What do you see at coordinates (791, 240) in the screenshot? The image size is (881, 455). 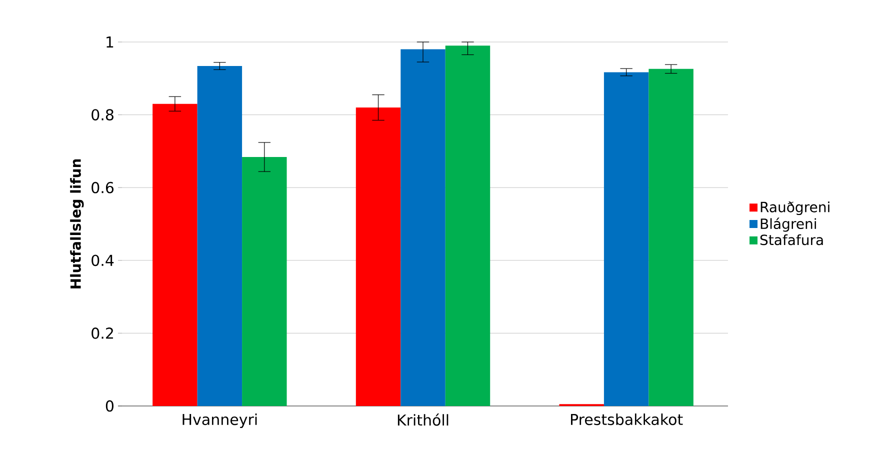 I see `legend-label: Stafafura` at bounding box center [791, 240].